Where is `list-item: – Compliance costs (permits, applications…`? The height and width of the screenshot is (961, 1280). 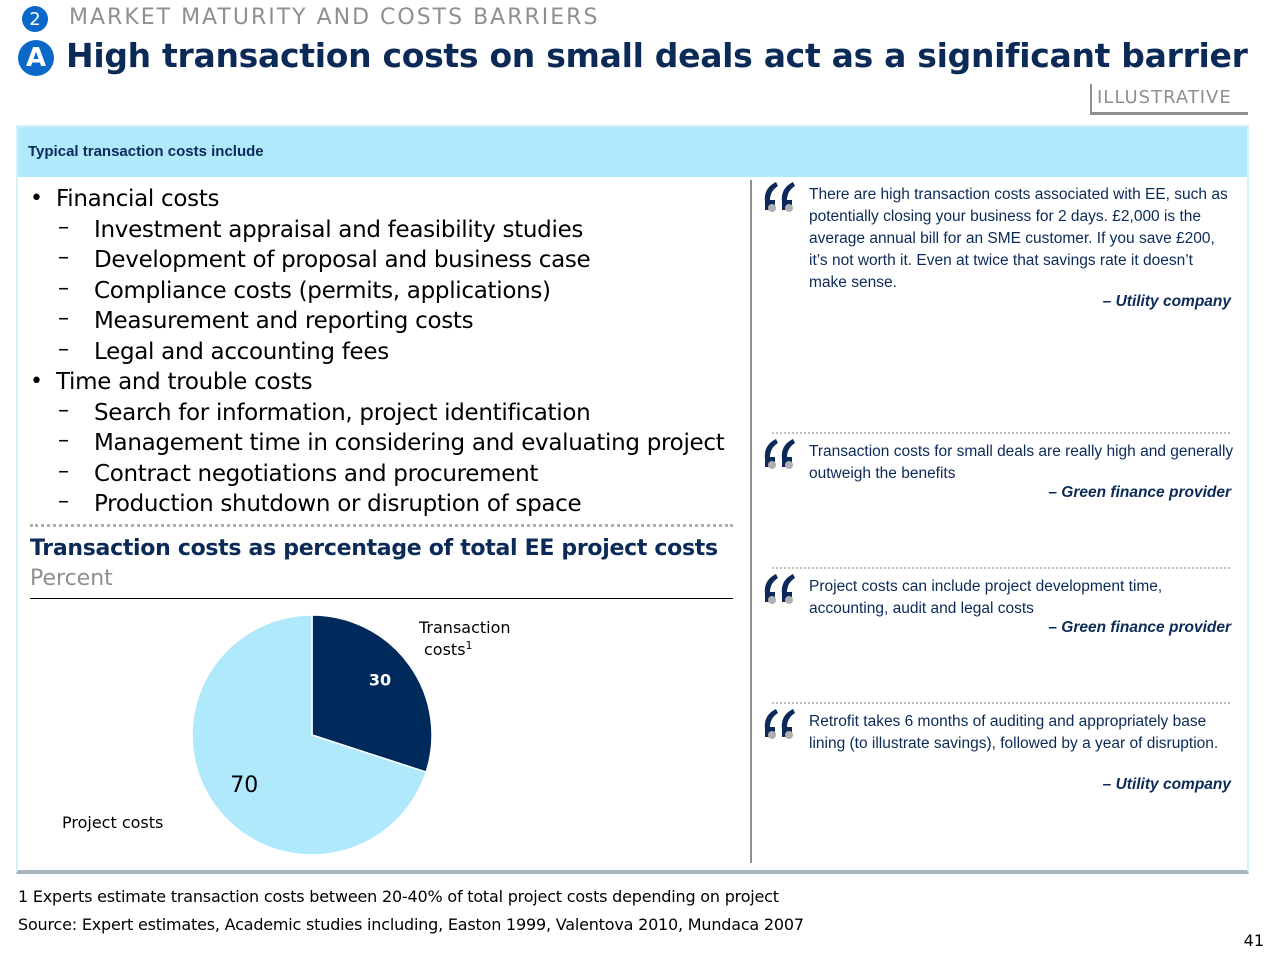 list-item: – Compliance costs (permits, applications… is located at coordinates (378, 292).